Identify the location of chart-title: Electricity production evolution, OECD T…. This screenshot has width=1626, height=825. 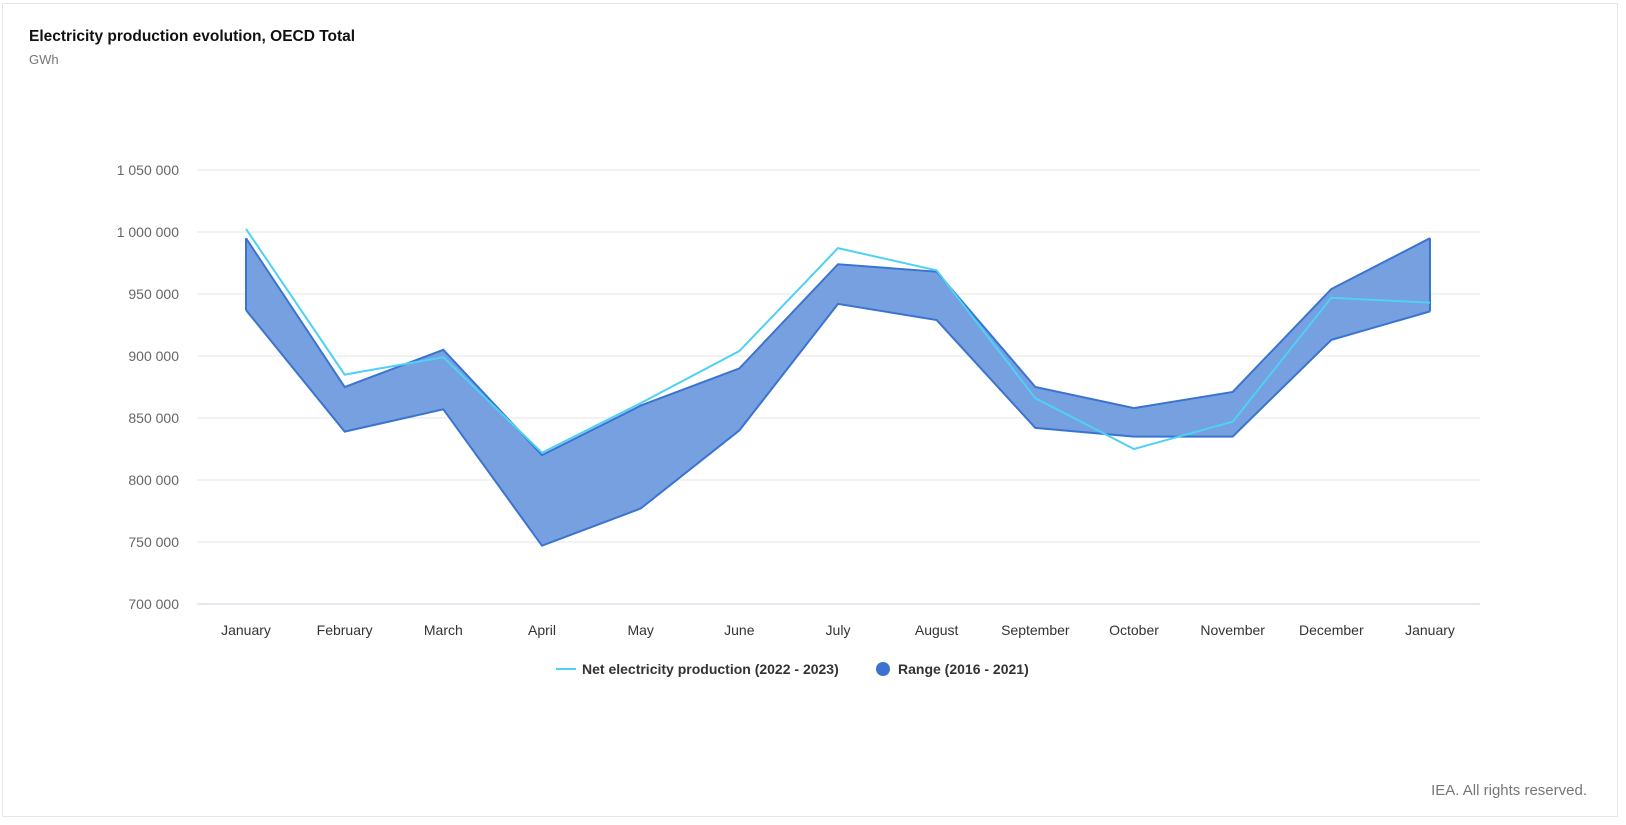
(192, 36).